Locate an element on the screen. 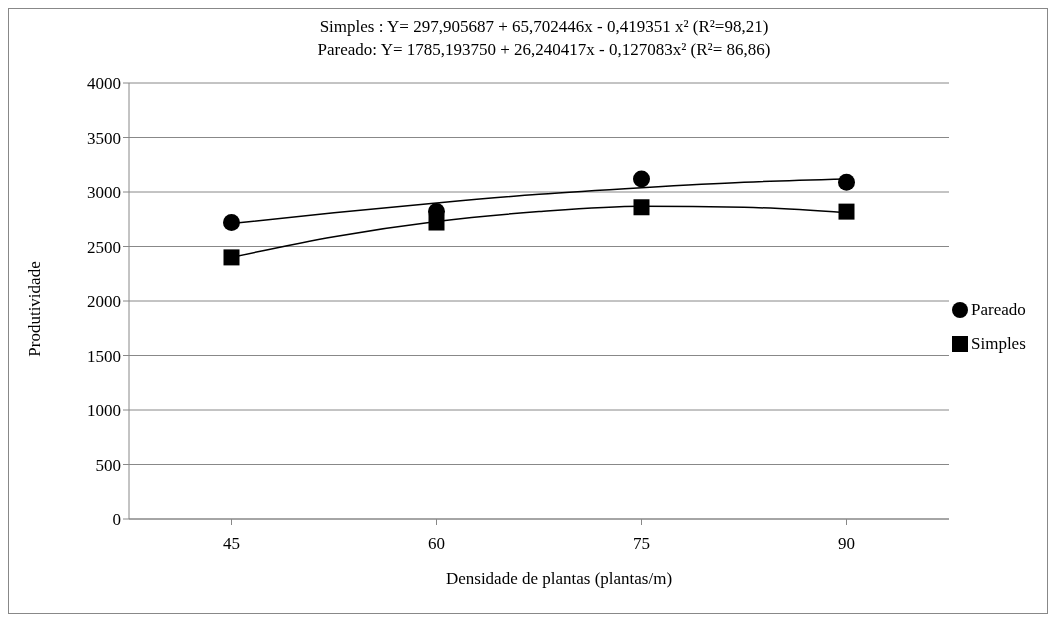  y-tick-label: 2000 is located at coordinates (104, 302).